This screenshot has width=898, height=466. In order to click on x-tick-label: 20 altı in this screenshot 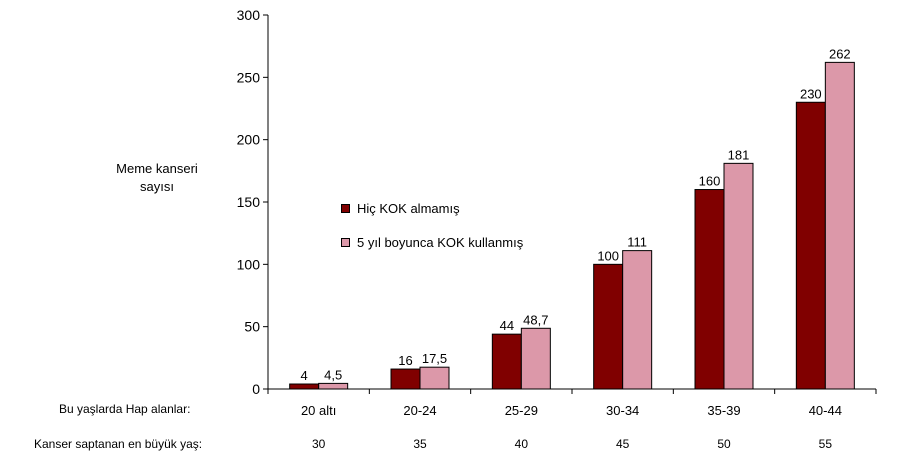, I will do `click(318, 410)`.